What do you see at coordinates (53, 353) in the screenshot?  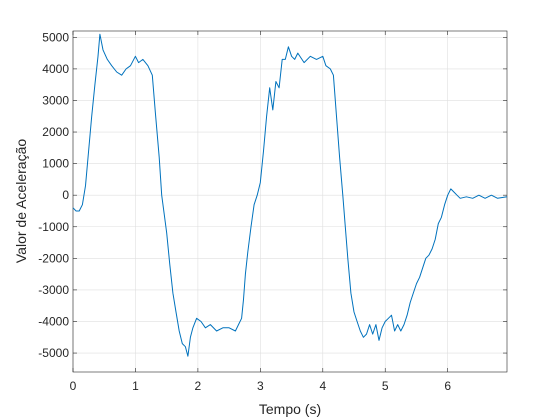 I see `y-tick-label: -5000` at bounding box center [53, 353].